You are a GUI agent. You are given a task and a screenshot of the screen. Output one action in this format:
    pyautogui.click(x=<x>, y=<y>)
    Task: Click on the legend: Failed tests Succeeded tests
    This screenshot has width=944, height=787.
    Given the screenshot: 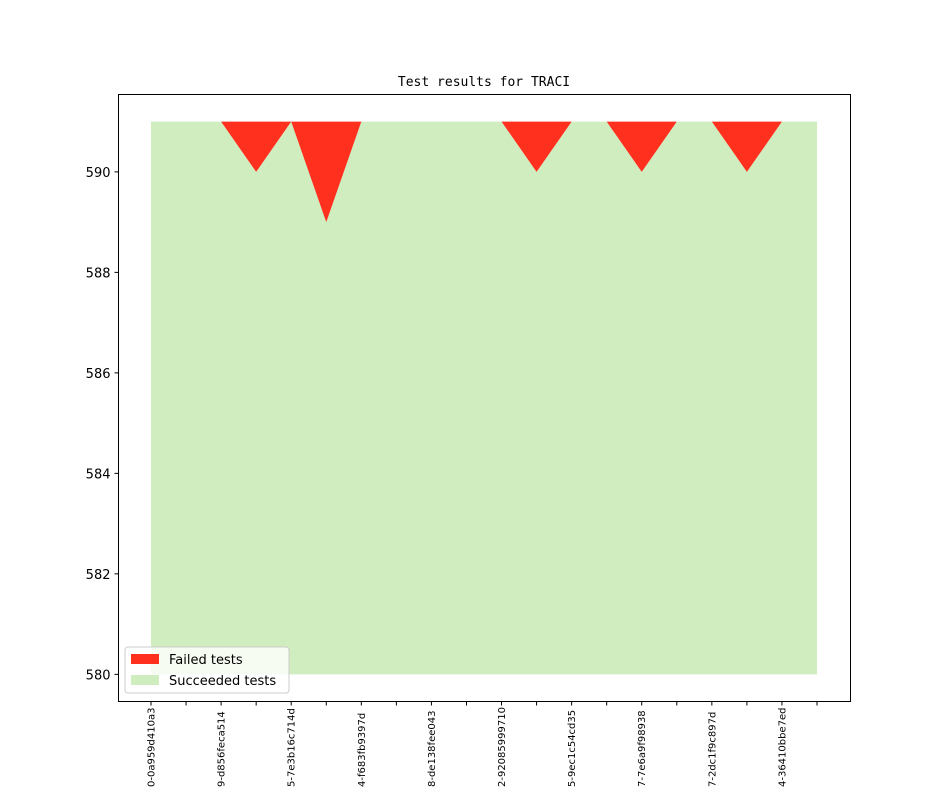 What is the action you would take?
    pyautogui.click(x=207, y=670)
    